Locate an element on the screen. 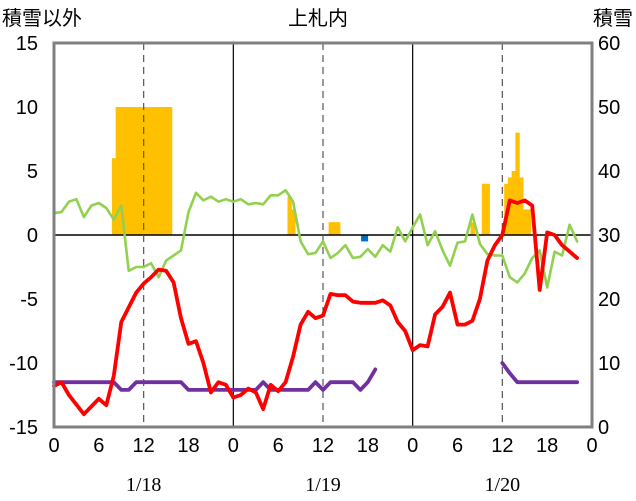 The width and height of the screenshot is (636, 501). right-tick-label: 30 is located at coordinates (609, 236).